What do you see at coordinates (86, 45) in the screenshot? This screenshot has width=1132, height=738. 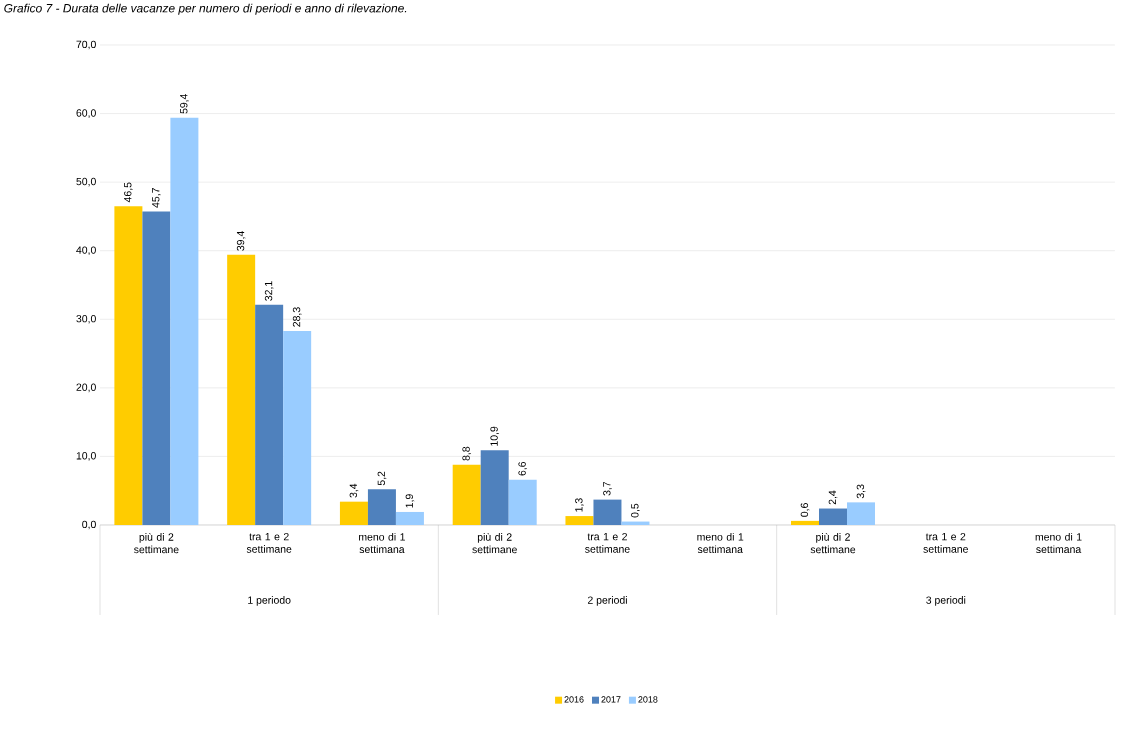 I see `y-tick-label: 70,0` at bounding box center [86, 45].